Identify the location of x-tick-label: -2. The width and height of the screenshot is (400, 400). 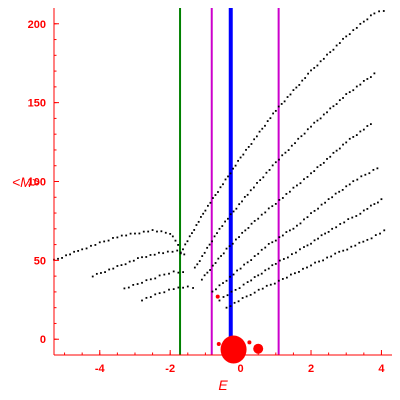
(170, 369).